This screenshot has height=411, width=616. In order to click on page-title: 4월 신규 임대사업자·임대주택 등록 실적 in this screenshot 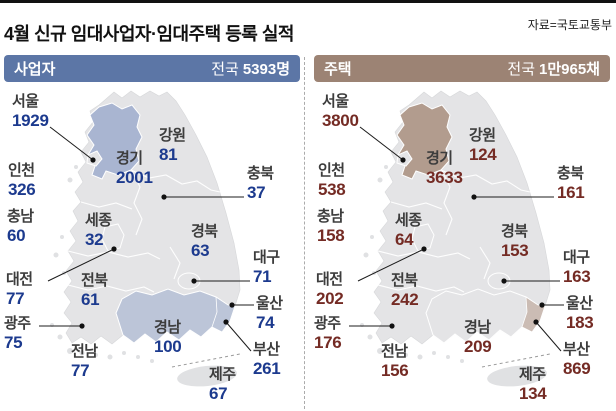, I will do `click(149, 34)`.